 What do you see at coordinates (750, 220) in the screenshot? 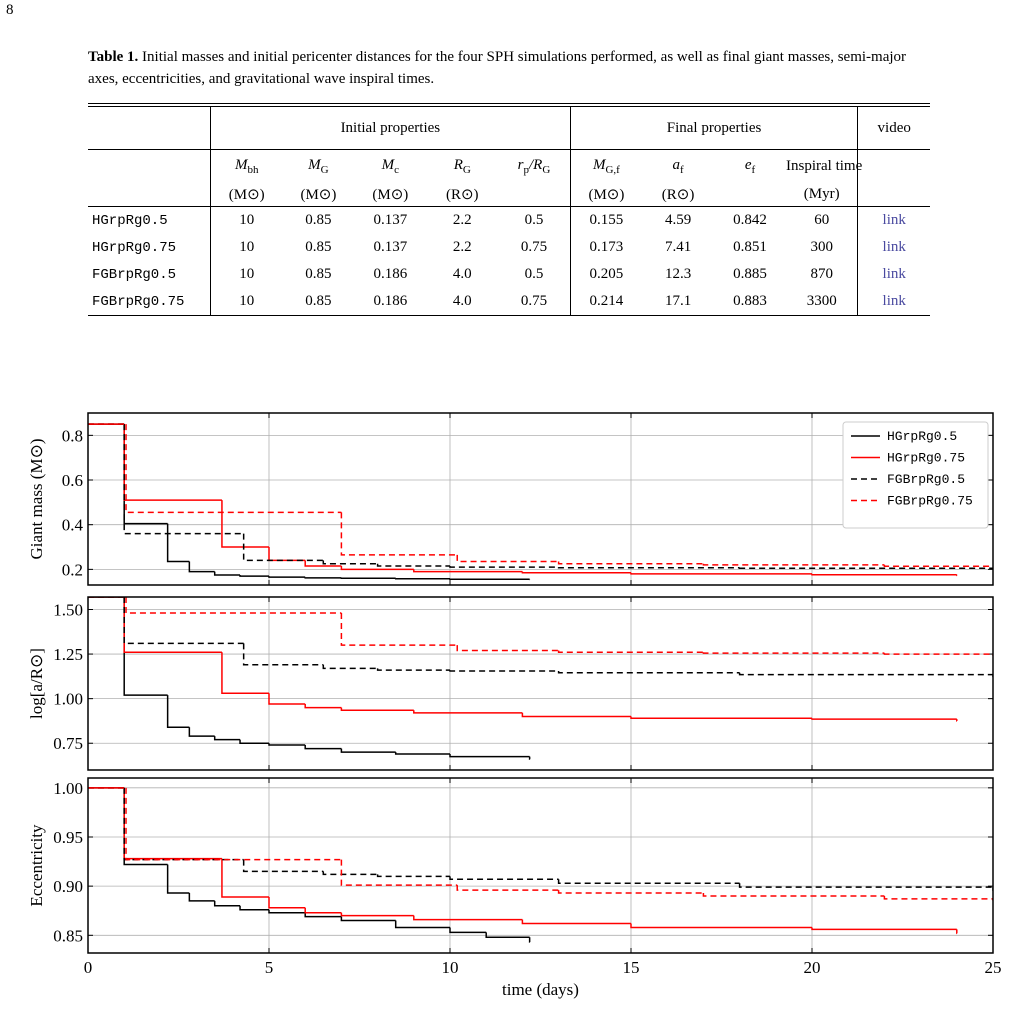
I see `cell-value: 0.842` at bounding box center [750, 220].